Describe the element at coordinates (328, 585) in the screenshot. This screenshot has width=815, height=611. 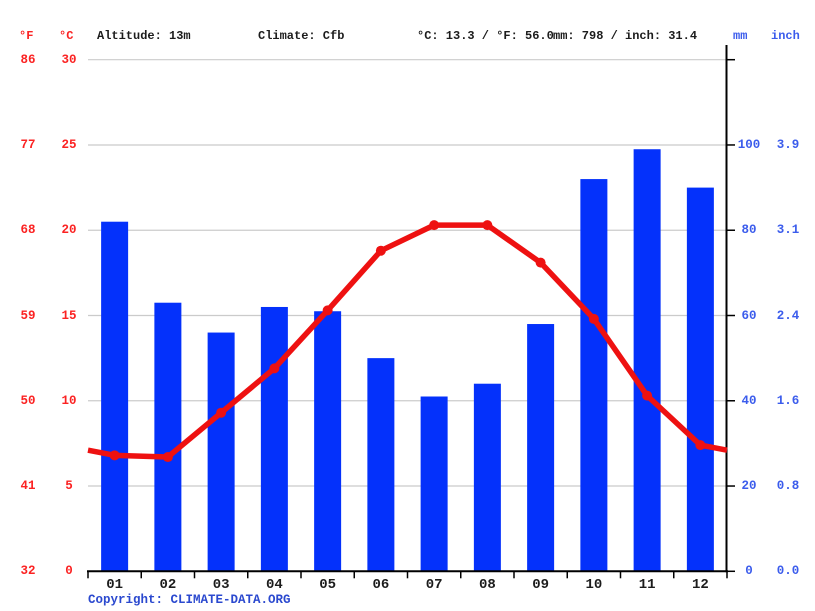
I see `month-label: 05` at that location.